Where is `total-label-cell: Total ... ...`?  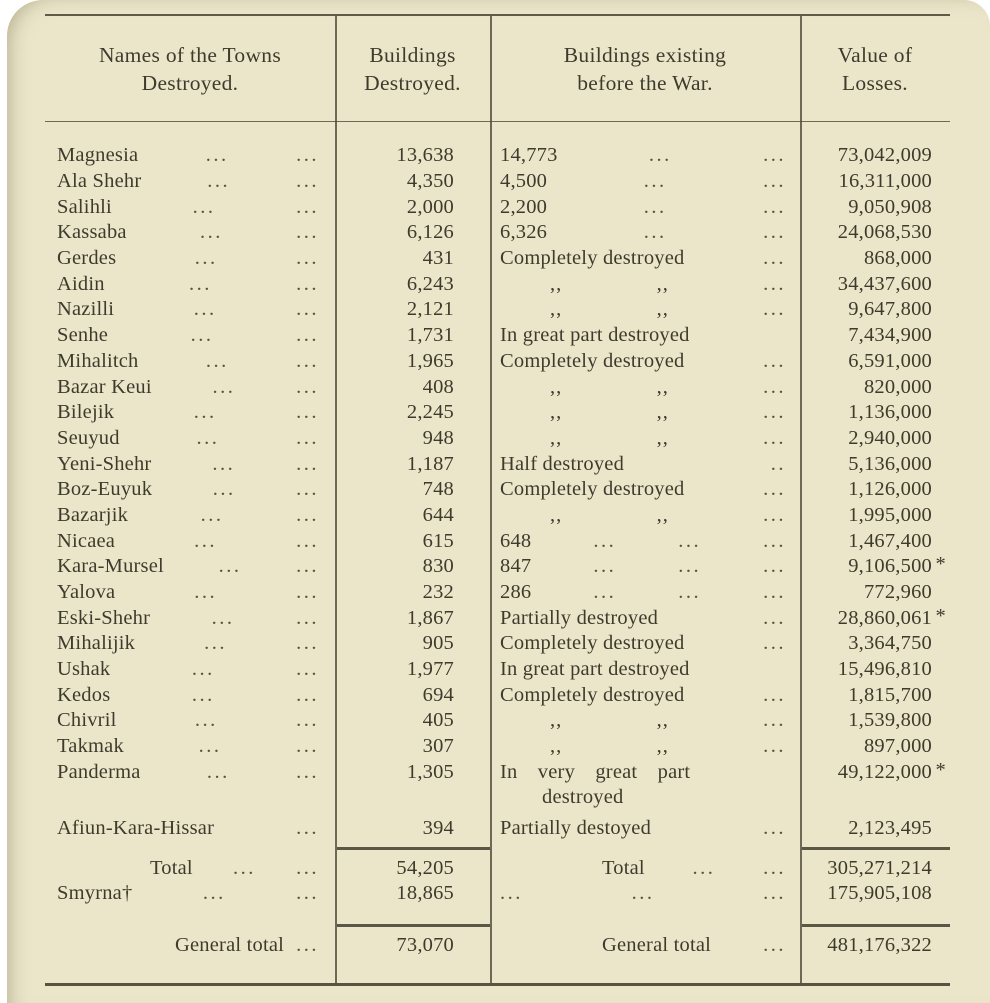 total-label-cell: Total ... ... is located at coordinates (190, 868).